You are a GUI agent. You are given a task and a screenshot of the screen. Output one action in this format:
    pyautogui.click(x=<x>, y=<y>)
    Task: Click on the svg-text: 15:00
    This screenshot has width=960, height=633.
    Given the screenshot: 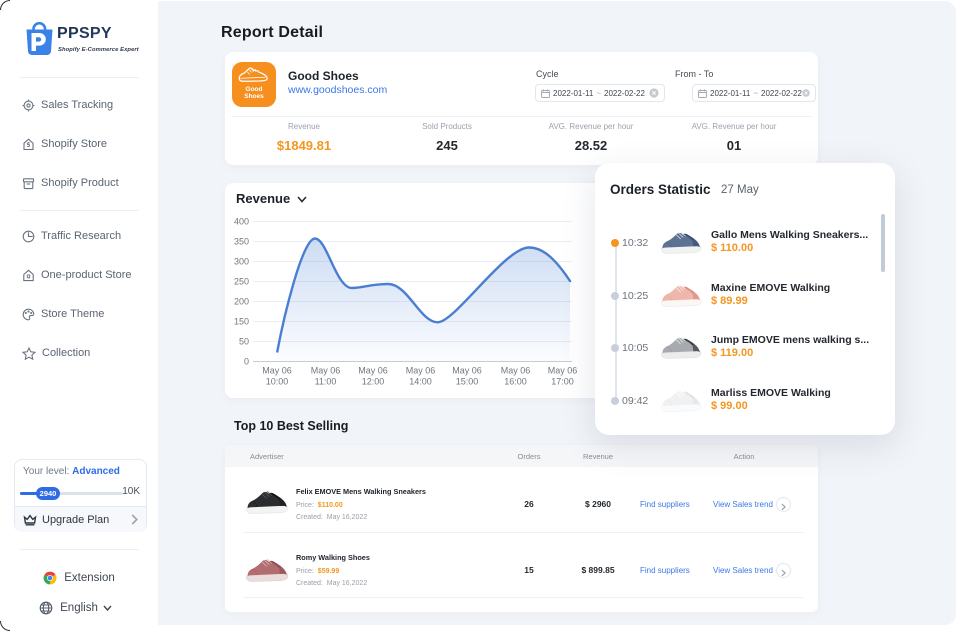 What is the action you would take?
    pyautogui.click(x=467, y=382)
    